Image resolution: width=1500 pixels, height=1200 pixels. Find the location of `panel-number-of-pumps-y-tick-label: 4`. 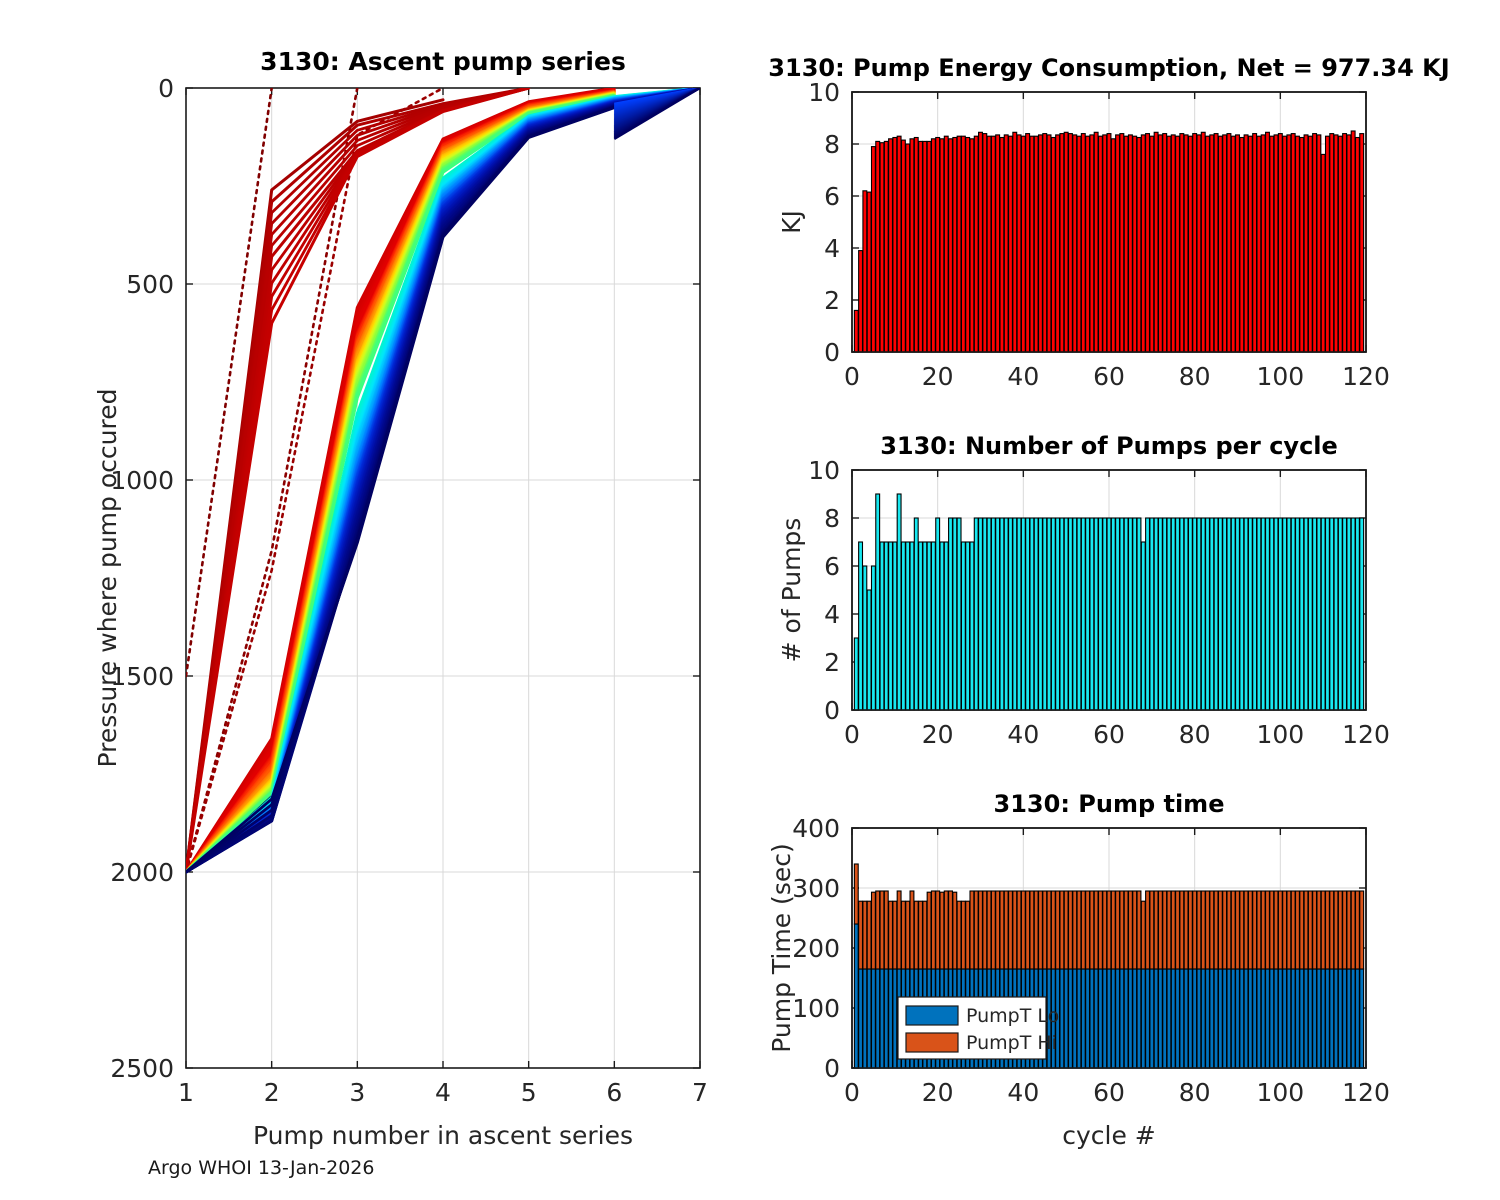

panel-number-of-pumps-y-tick-label: 4 is located at coordinates (832, 614).